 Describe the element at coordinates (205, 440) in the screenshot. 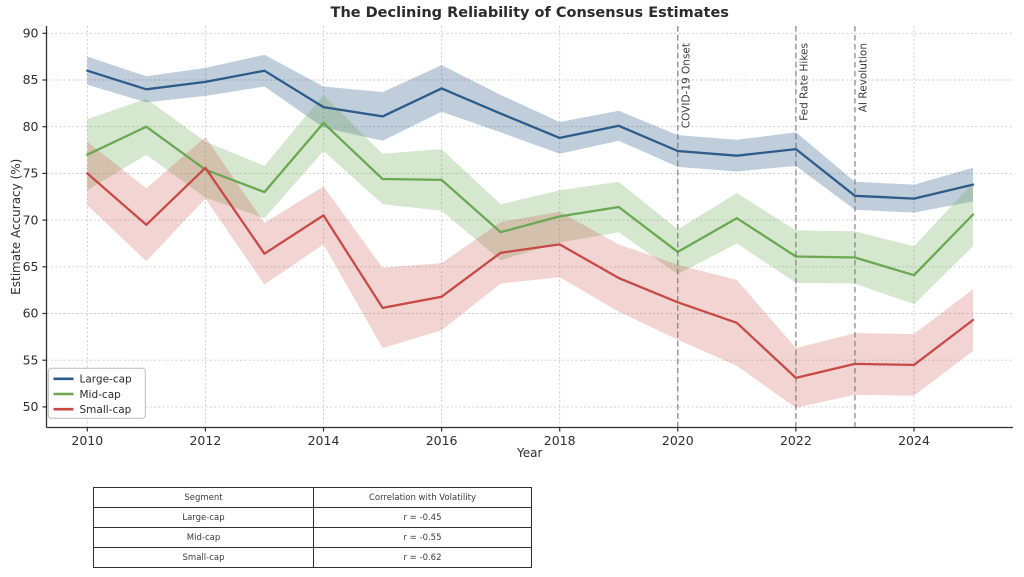

I see `x-tick-label: 2012` at that location.